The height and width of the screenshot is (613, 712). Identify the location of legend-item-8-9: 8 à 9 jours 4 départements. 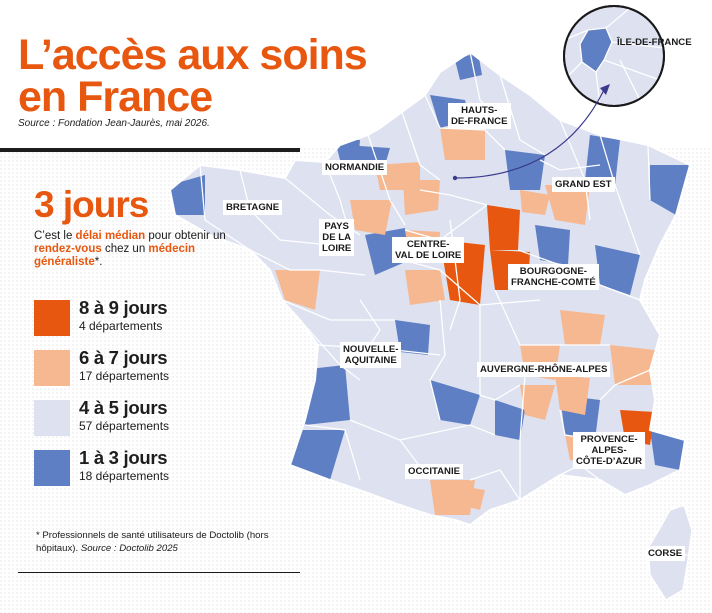
(134, 318).